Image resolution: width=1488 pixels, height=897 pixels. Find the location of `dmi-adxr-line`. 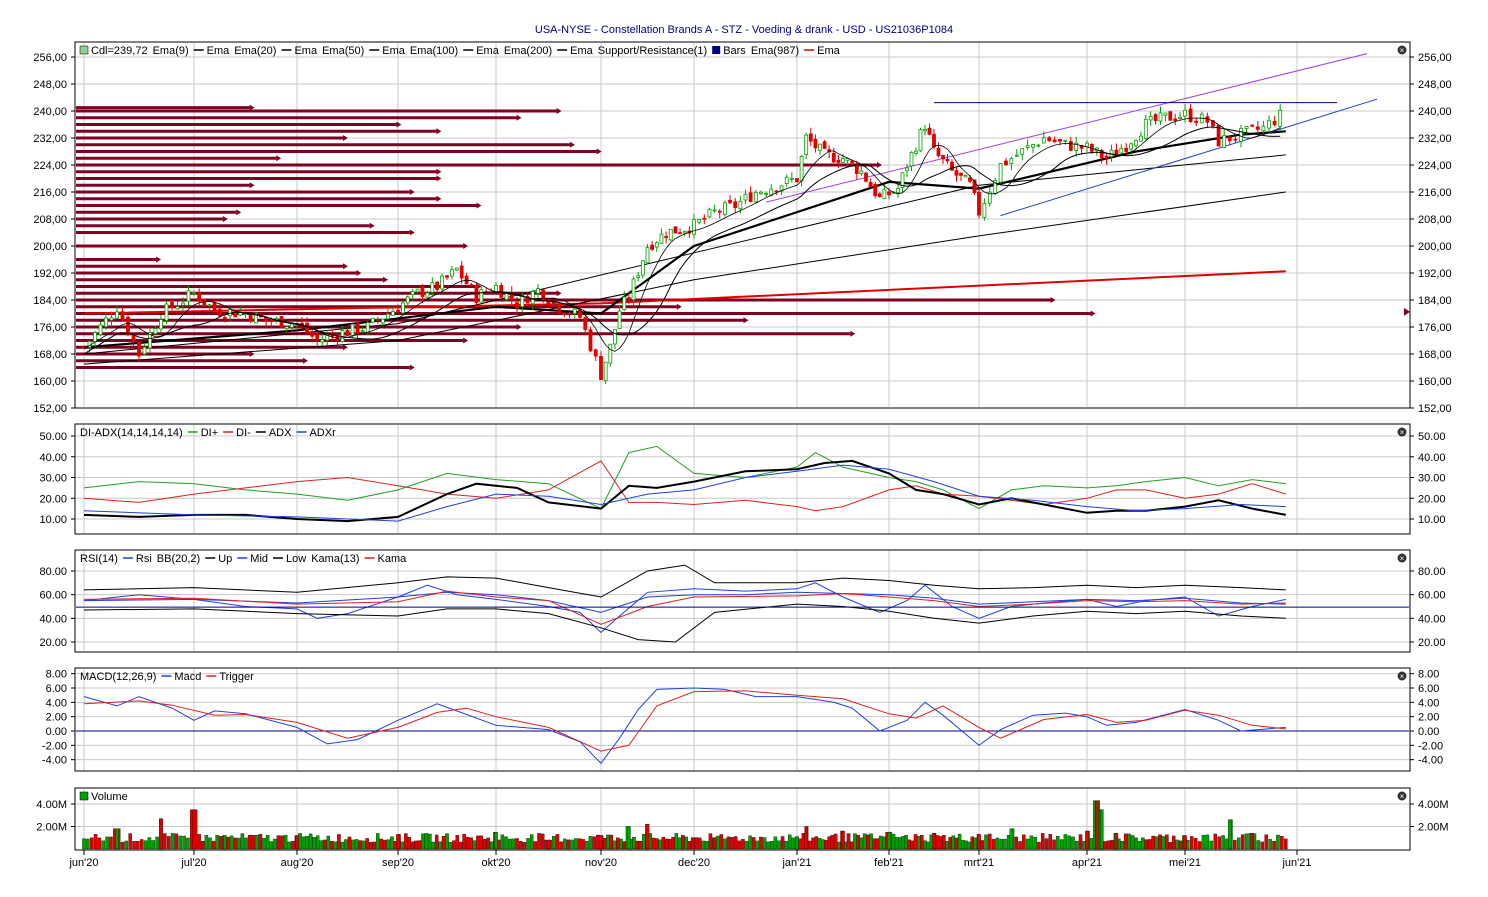

dmi-adxr-line is located at coordinates (684, 493).